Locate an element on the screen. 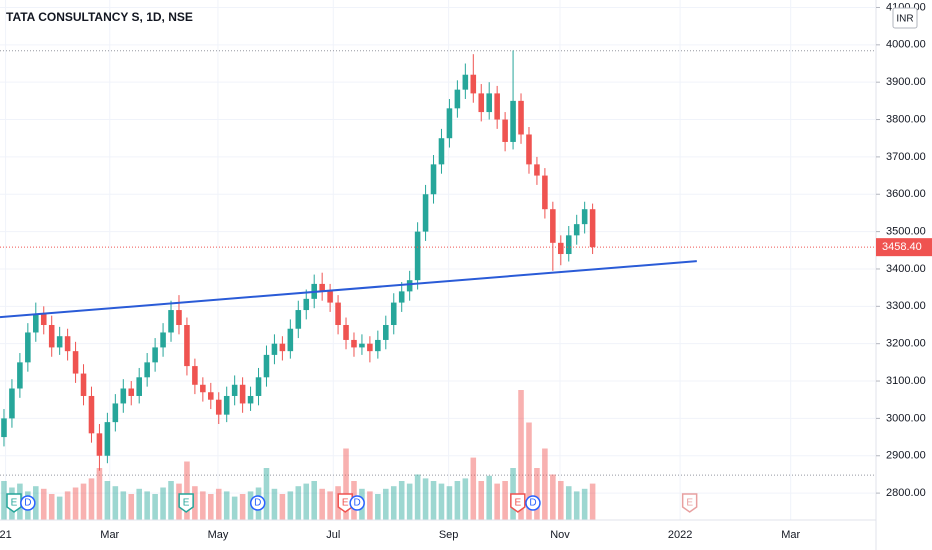  y-tick-label: 3100.00 is located at coordinates (906, 381).